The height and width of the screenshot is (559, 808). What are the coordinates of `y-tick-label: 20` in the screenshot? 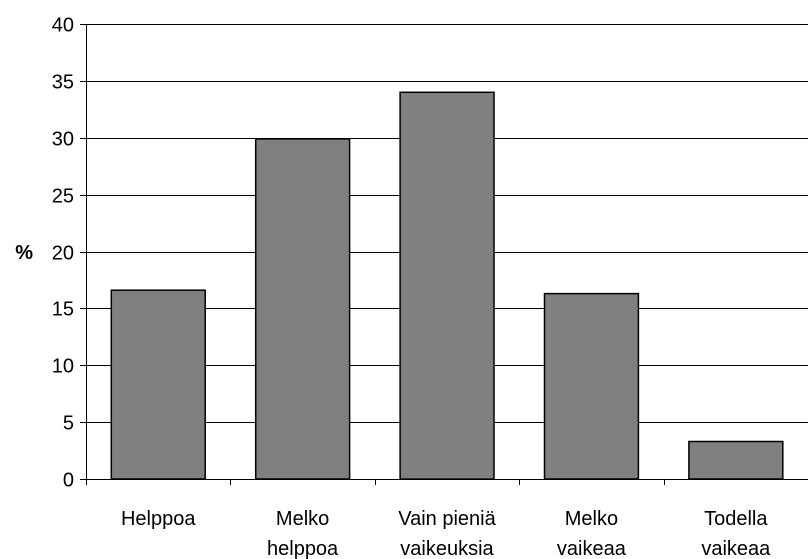 It's located at (63, 254).